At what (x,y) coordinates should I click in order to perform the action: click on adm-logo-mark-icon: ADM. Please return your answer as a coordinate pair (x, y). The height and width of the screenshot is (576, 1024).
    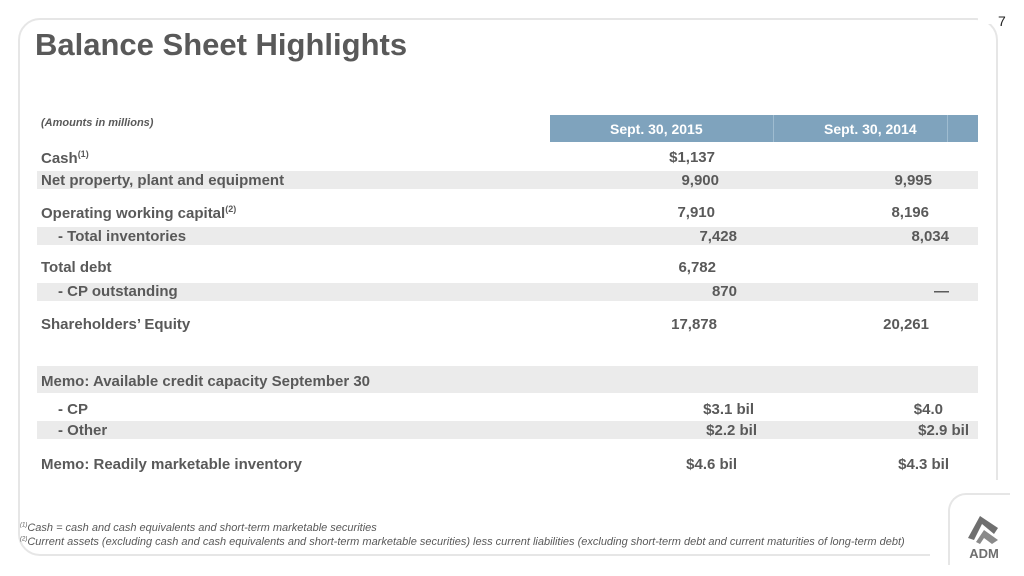
    Looking at the image, I should click on (983, 538).